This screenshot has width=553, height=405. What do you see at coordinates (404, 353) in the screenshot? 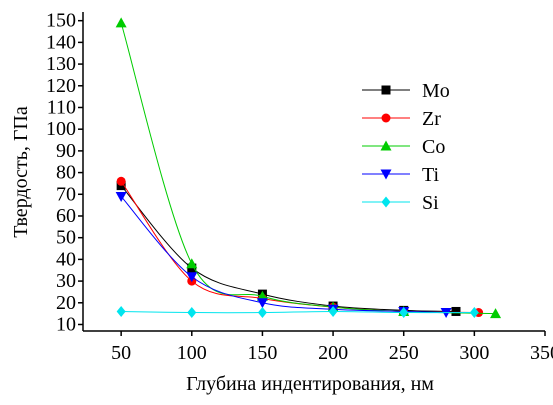
I see `x-tick-label: 250` at bounding box center [404, 353].